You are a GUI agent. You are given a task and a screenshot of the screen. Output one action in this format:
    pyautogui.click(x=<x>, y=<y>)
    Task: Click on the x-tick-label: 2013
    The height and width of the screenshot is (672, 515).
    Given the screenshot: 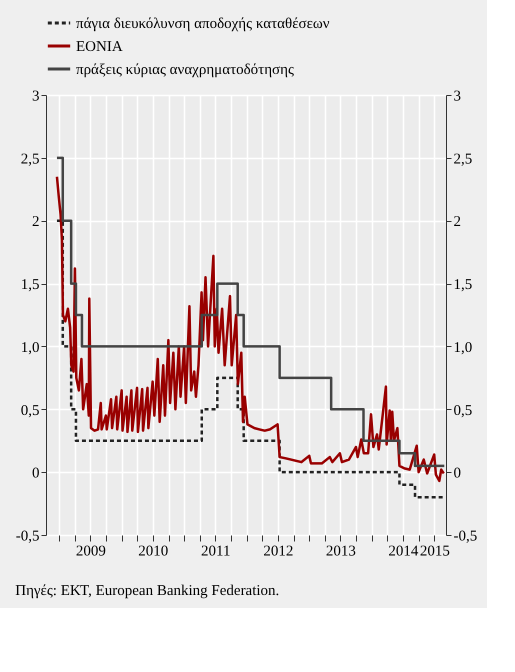 What is the action you would take?
    pyautogui.click(x=341, y=552)
    